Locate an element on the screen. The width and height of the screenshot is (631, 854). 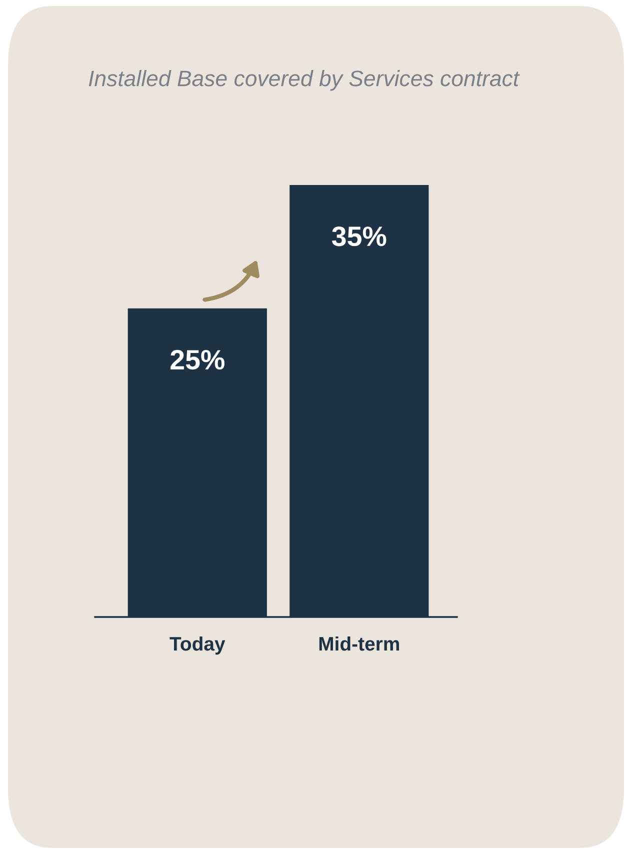
x-tick-label: Mid-term is located at coordinates (359, 643).